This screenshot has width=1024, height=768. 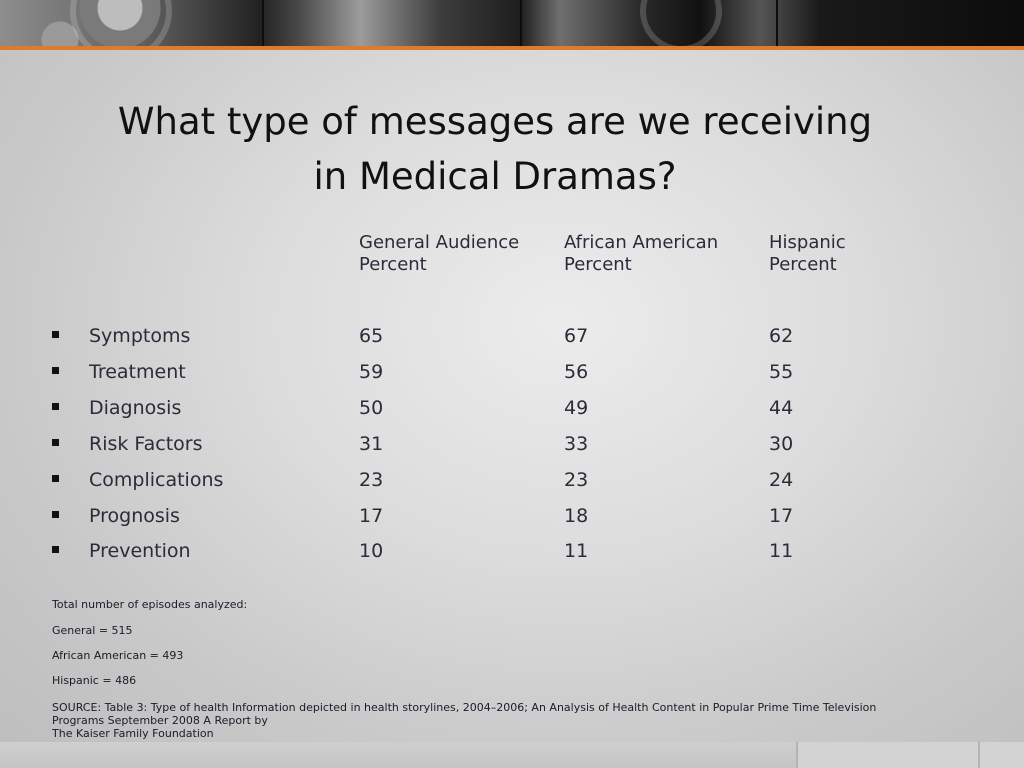 What do you see at coordinates (439, 254) in the screenshot?
I see `column-header-general-audience: General Audience Percent` at bounding box center [439, 254].